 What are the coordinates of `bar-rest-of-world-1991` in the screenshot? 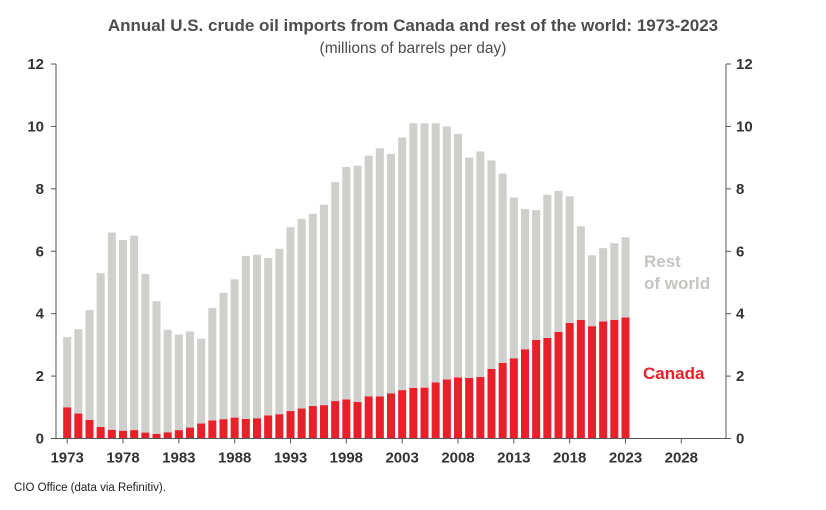 It's located at (268, 337).